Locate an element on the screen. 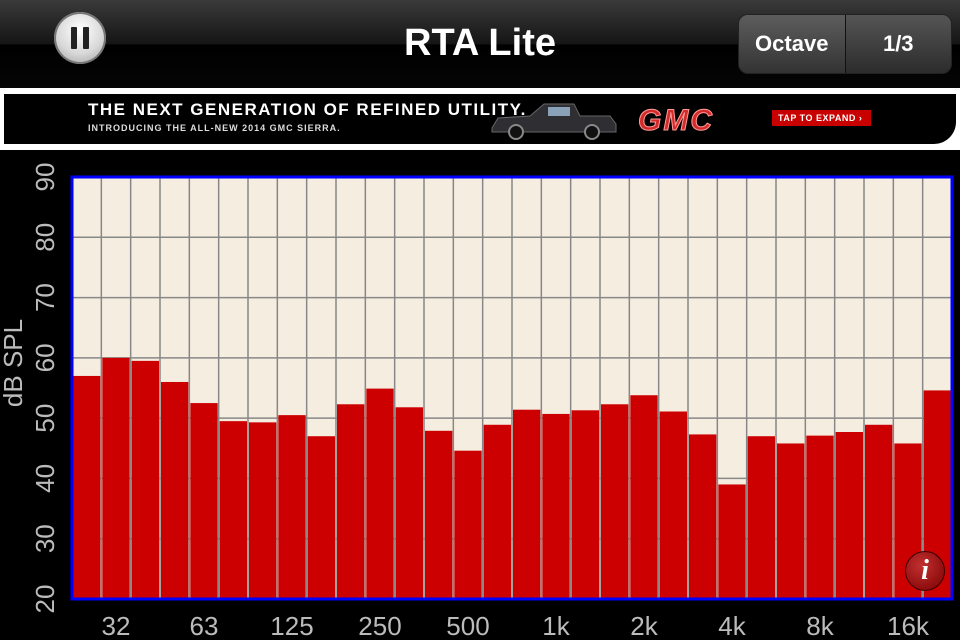  pause-button is located at coordinates (80, 38).